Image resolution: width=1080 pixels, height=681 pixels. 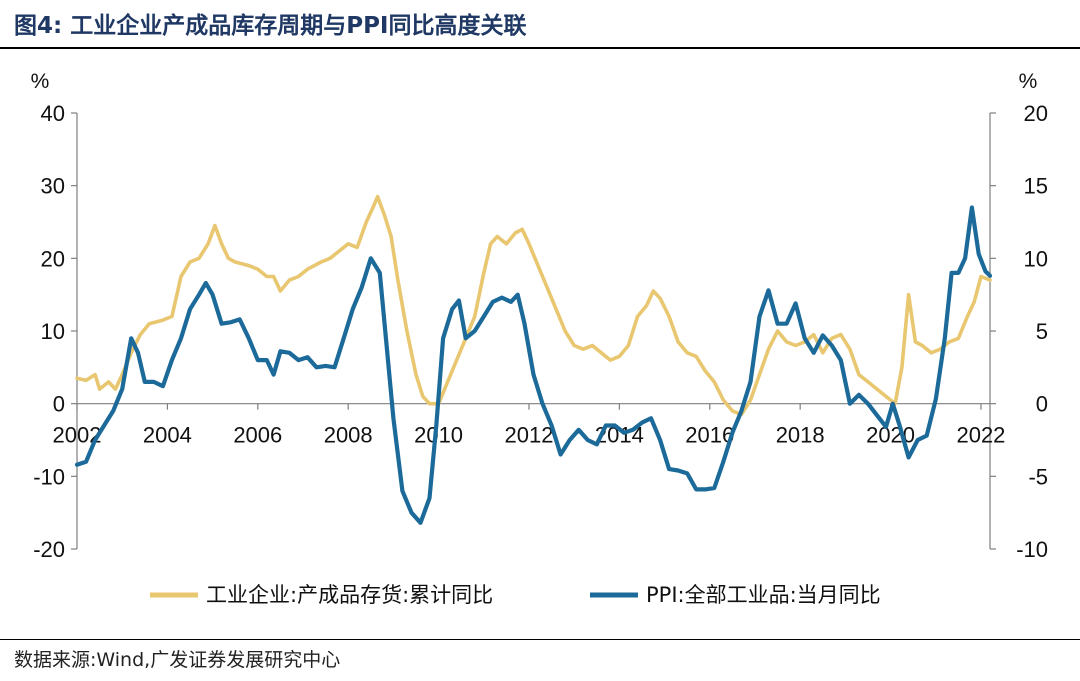 I want to click on source-note: 数据来源:Wind,广发证券发展研究中心, so click(x=177, y=660).